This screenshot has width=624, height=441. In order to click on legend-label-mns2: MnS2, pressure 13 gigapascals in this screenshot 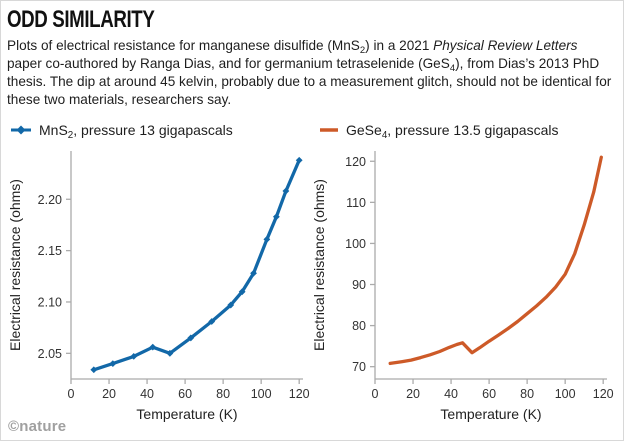, I will do `click(136, 131)`.